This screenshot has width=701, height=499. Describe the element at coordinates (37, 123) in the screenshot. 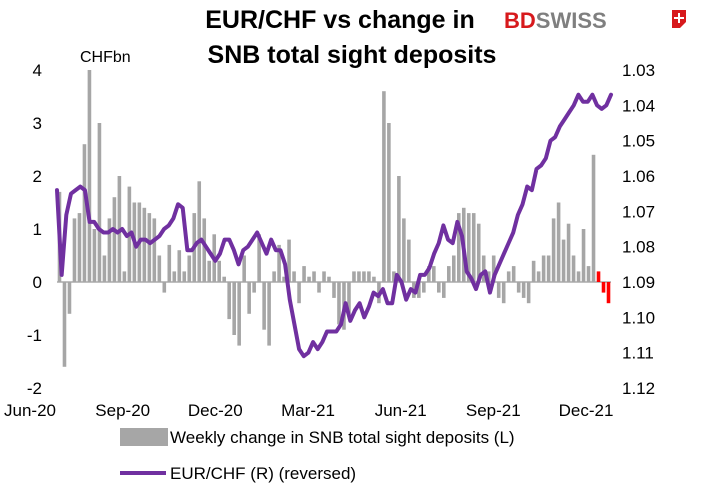

I see `left-axis-tick-label: 3` at that location.